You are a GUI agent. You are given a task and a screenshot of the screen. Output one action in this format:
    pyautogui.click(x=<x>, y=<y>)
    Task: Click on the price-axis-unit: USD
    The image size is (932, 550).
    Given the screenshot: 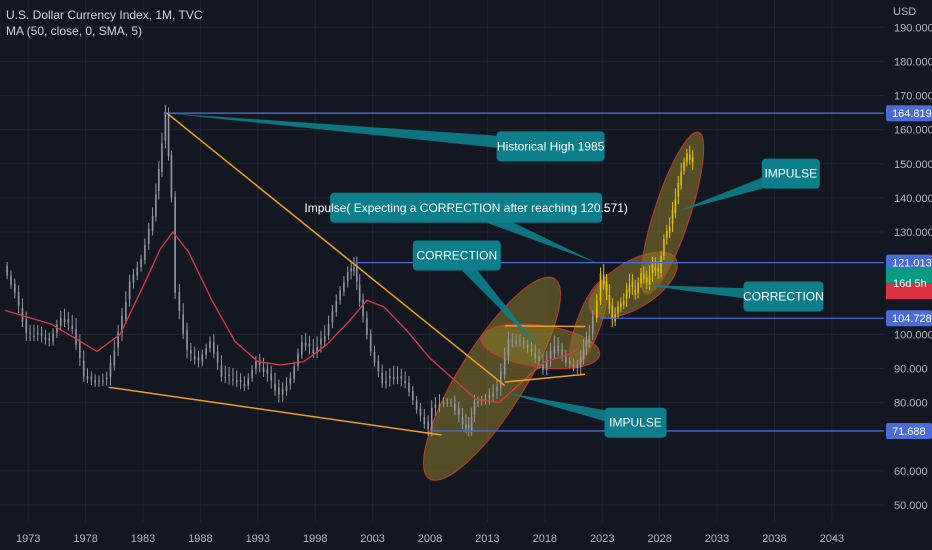 What is the action you would take?
    pyautogui.click(x=904, y=12)
    